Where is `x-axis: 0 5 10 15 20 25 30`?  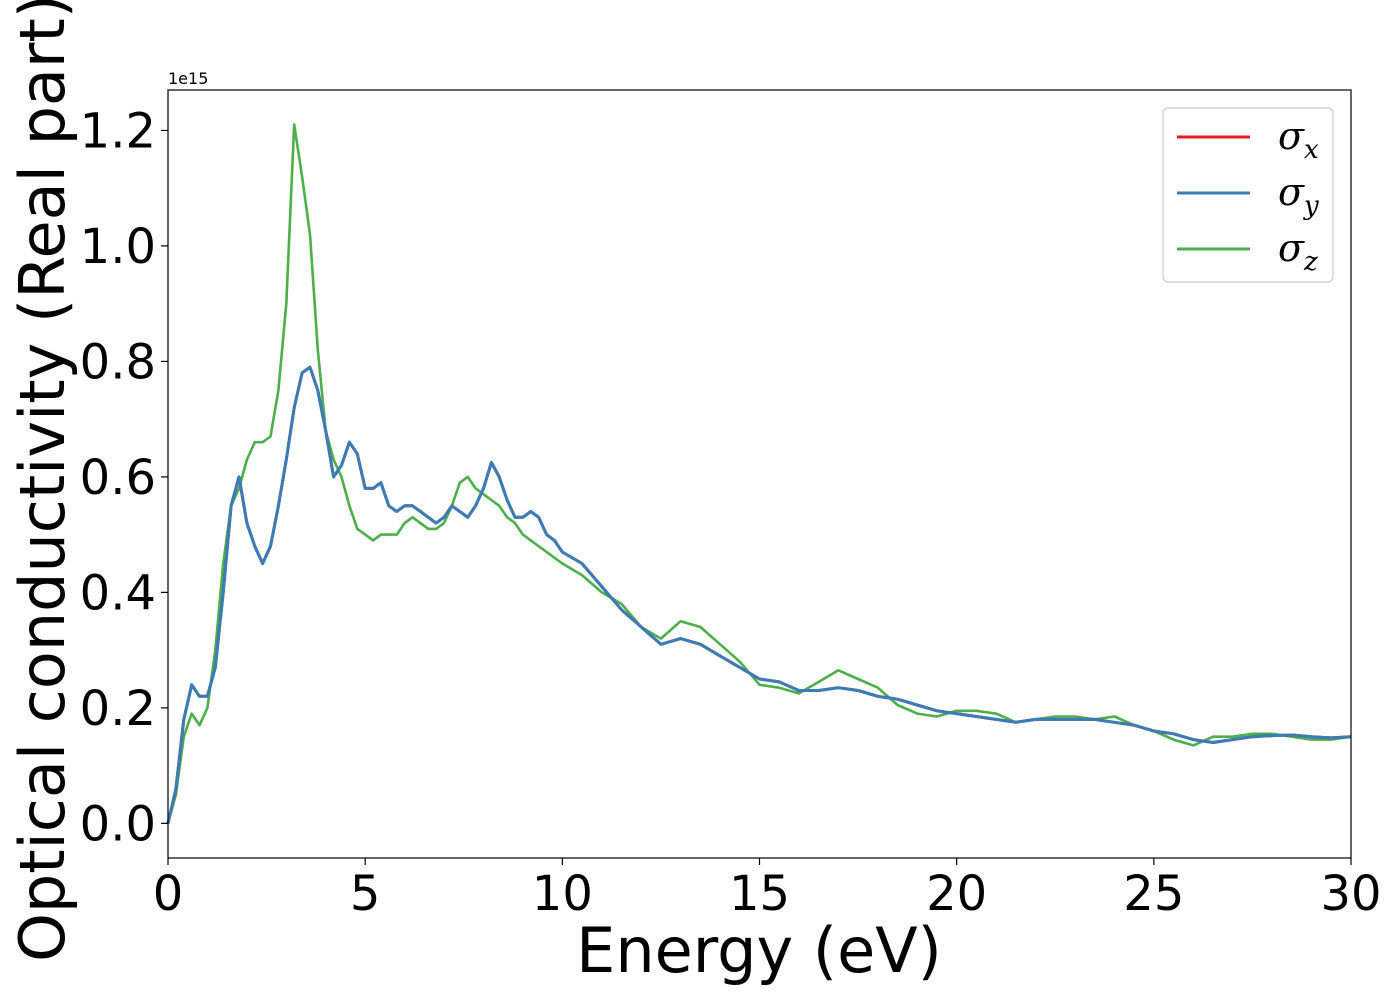
x-axis: 0 5 10 15 20 25 30 is located at coordinates (767, 890).